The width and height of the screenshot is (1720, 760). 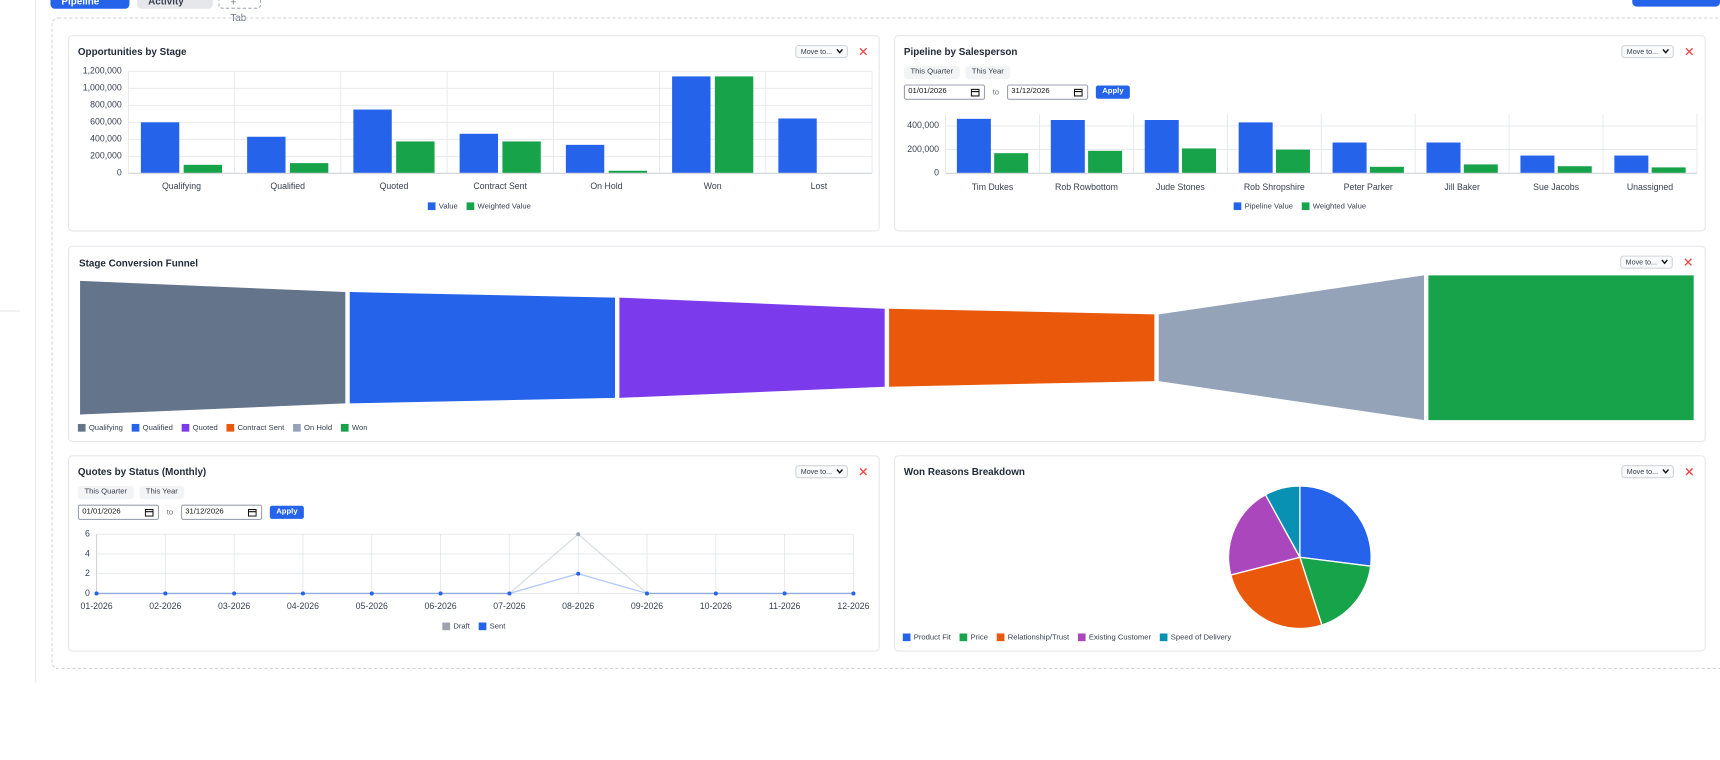 I want to click on widget-title: Opportunities by Stage, so click(x=132, y=52).